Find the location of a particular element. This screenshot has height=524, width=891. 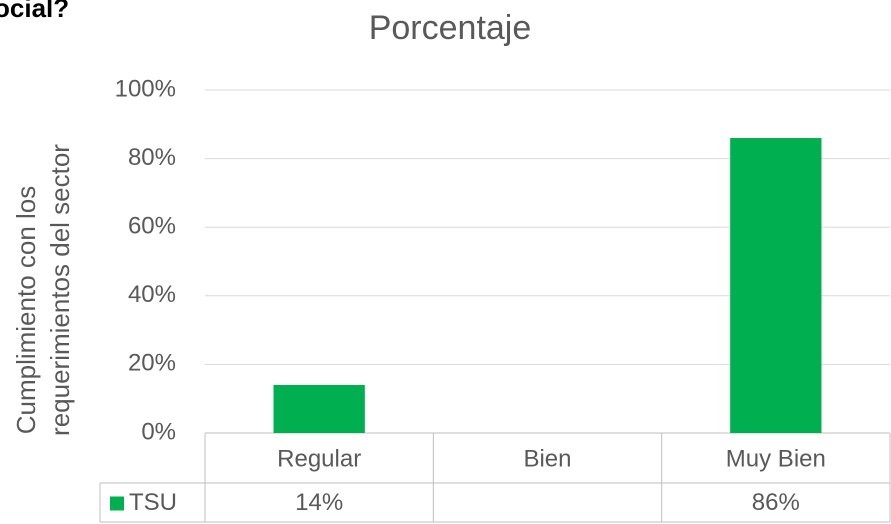

y-tick-label: 80% is located at coordinates (152, 157).